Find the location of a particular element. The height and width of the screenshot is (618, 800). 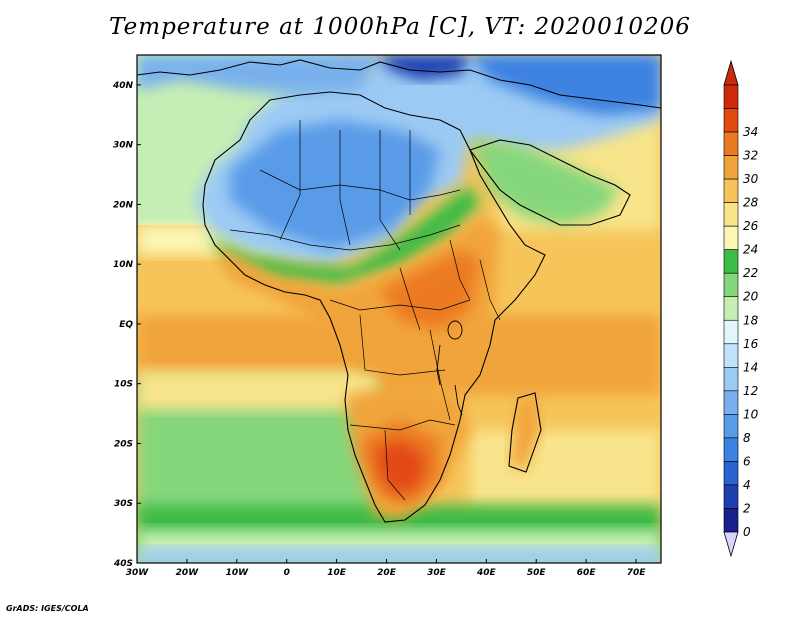

credit-label: GrADS: IGES/COLA is located at coordinates (47, 608).